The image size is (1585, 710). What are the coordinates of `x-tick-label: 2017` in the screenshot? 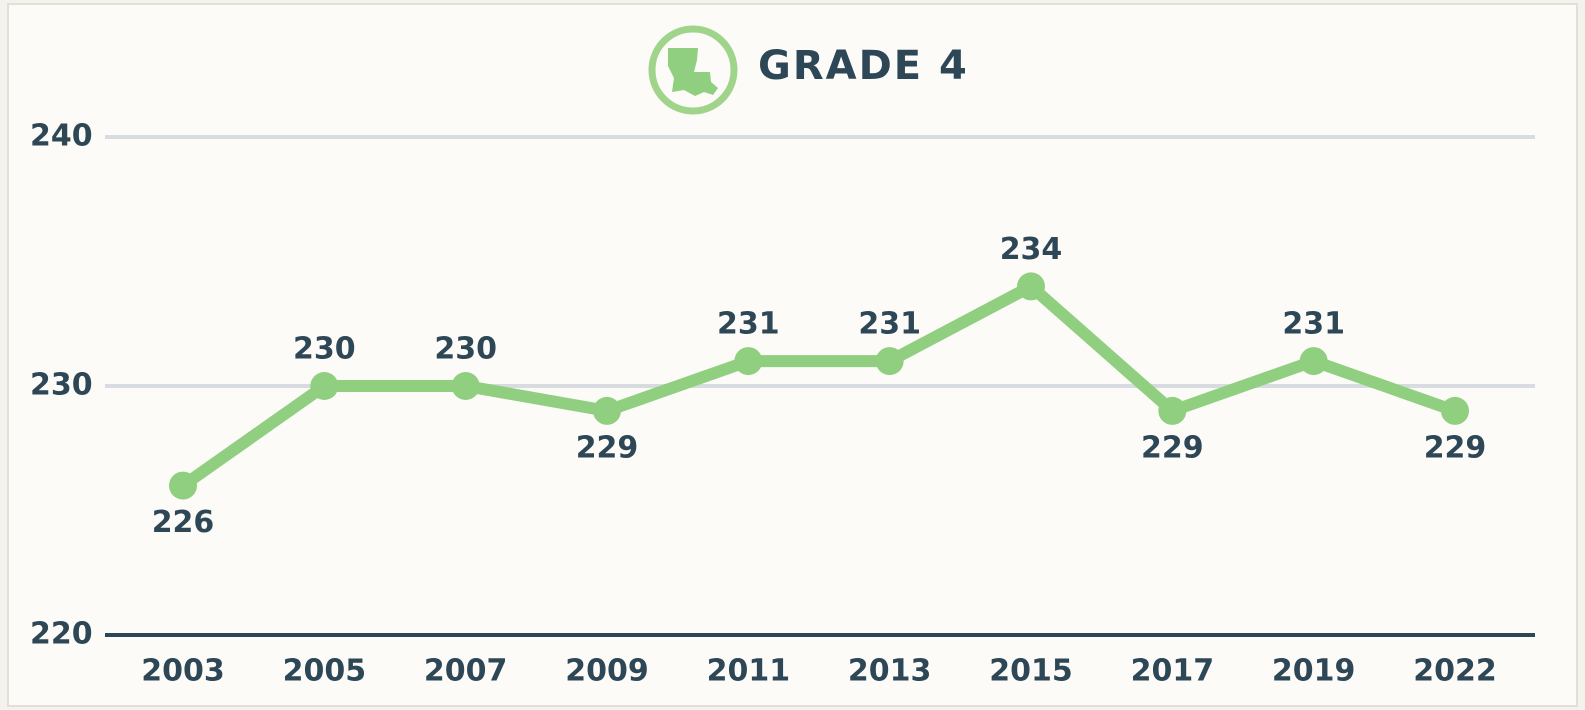 It's located at (1173, 671).